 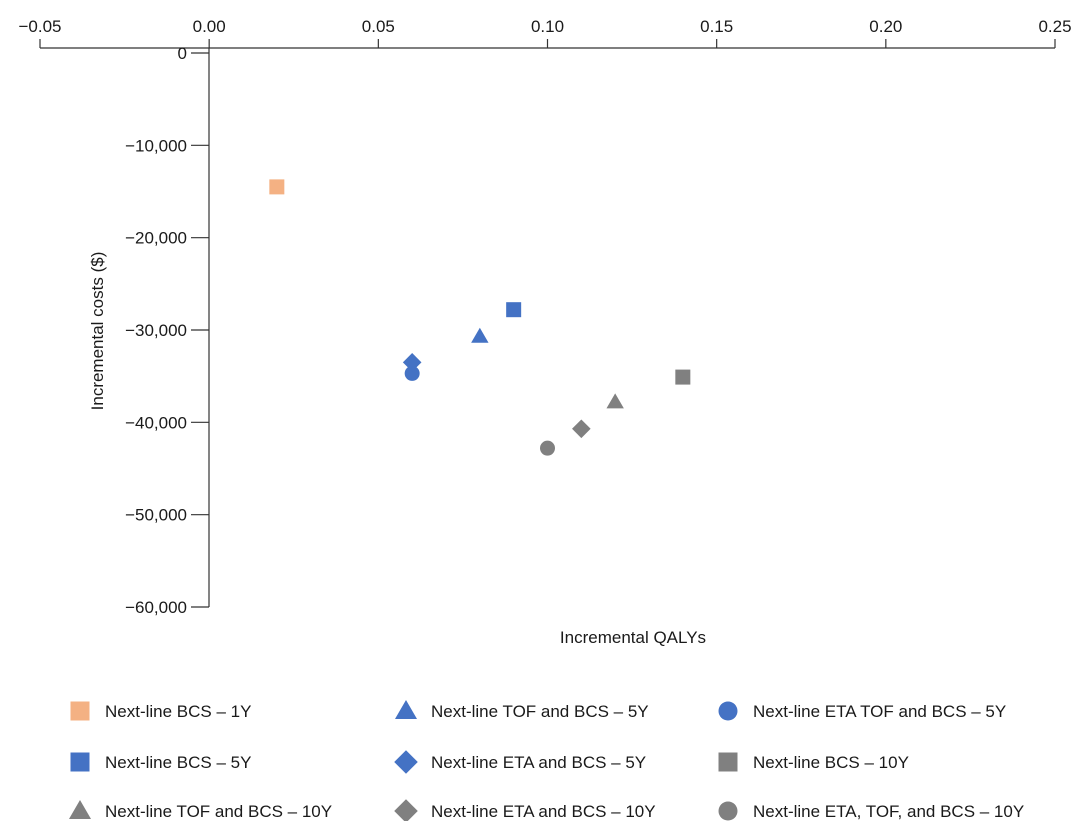 What do you see at coordinates (156, 238) in the screenshot?
I see `y-tick-label: −20,000` at bounding box center [156, 238].